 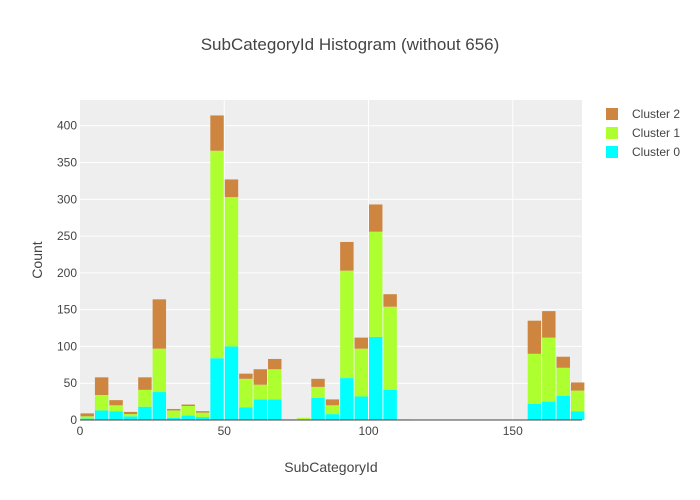 I want to click on y-tick-label: 50, so click(x=71, y=383).